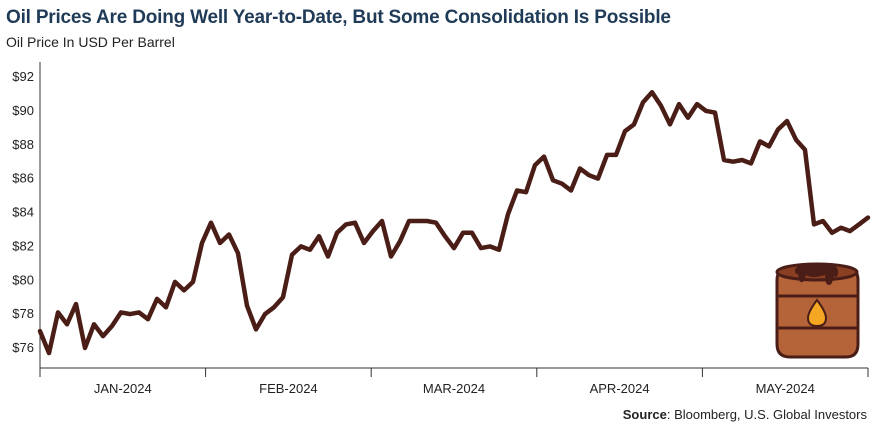 The width and height of the screenshot is (889, 430). Describe the element at coordinates (766, 414) in the screenshot. I see `source-text: : Bloomberg, U.S. Global Investors` at that location.